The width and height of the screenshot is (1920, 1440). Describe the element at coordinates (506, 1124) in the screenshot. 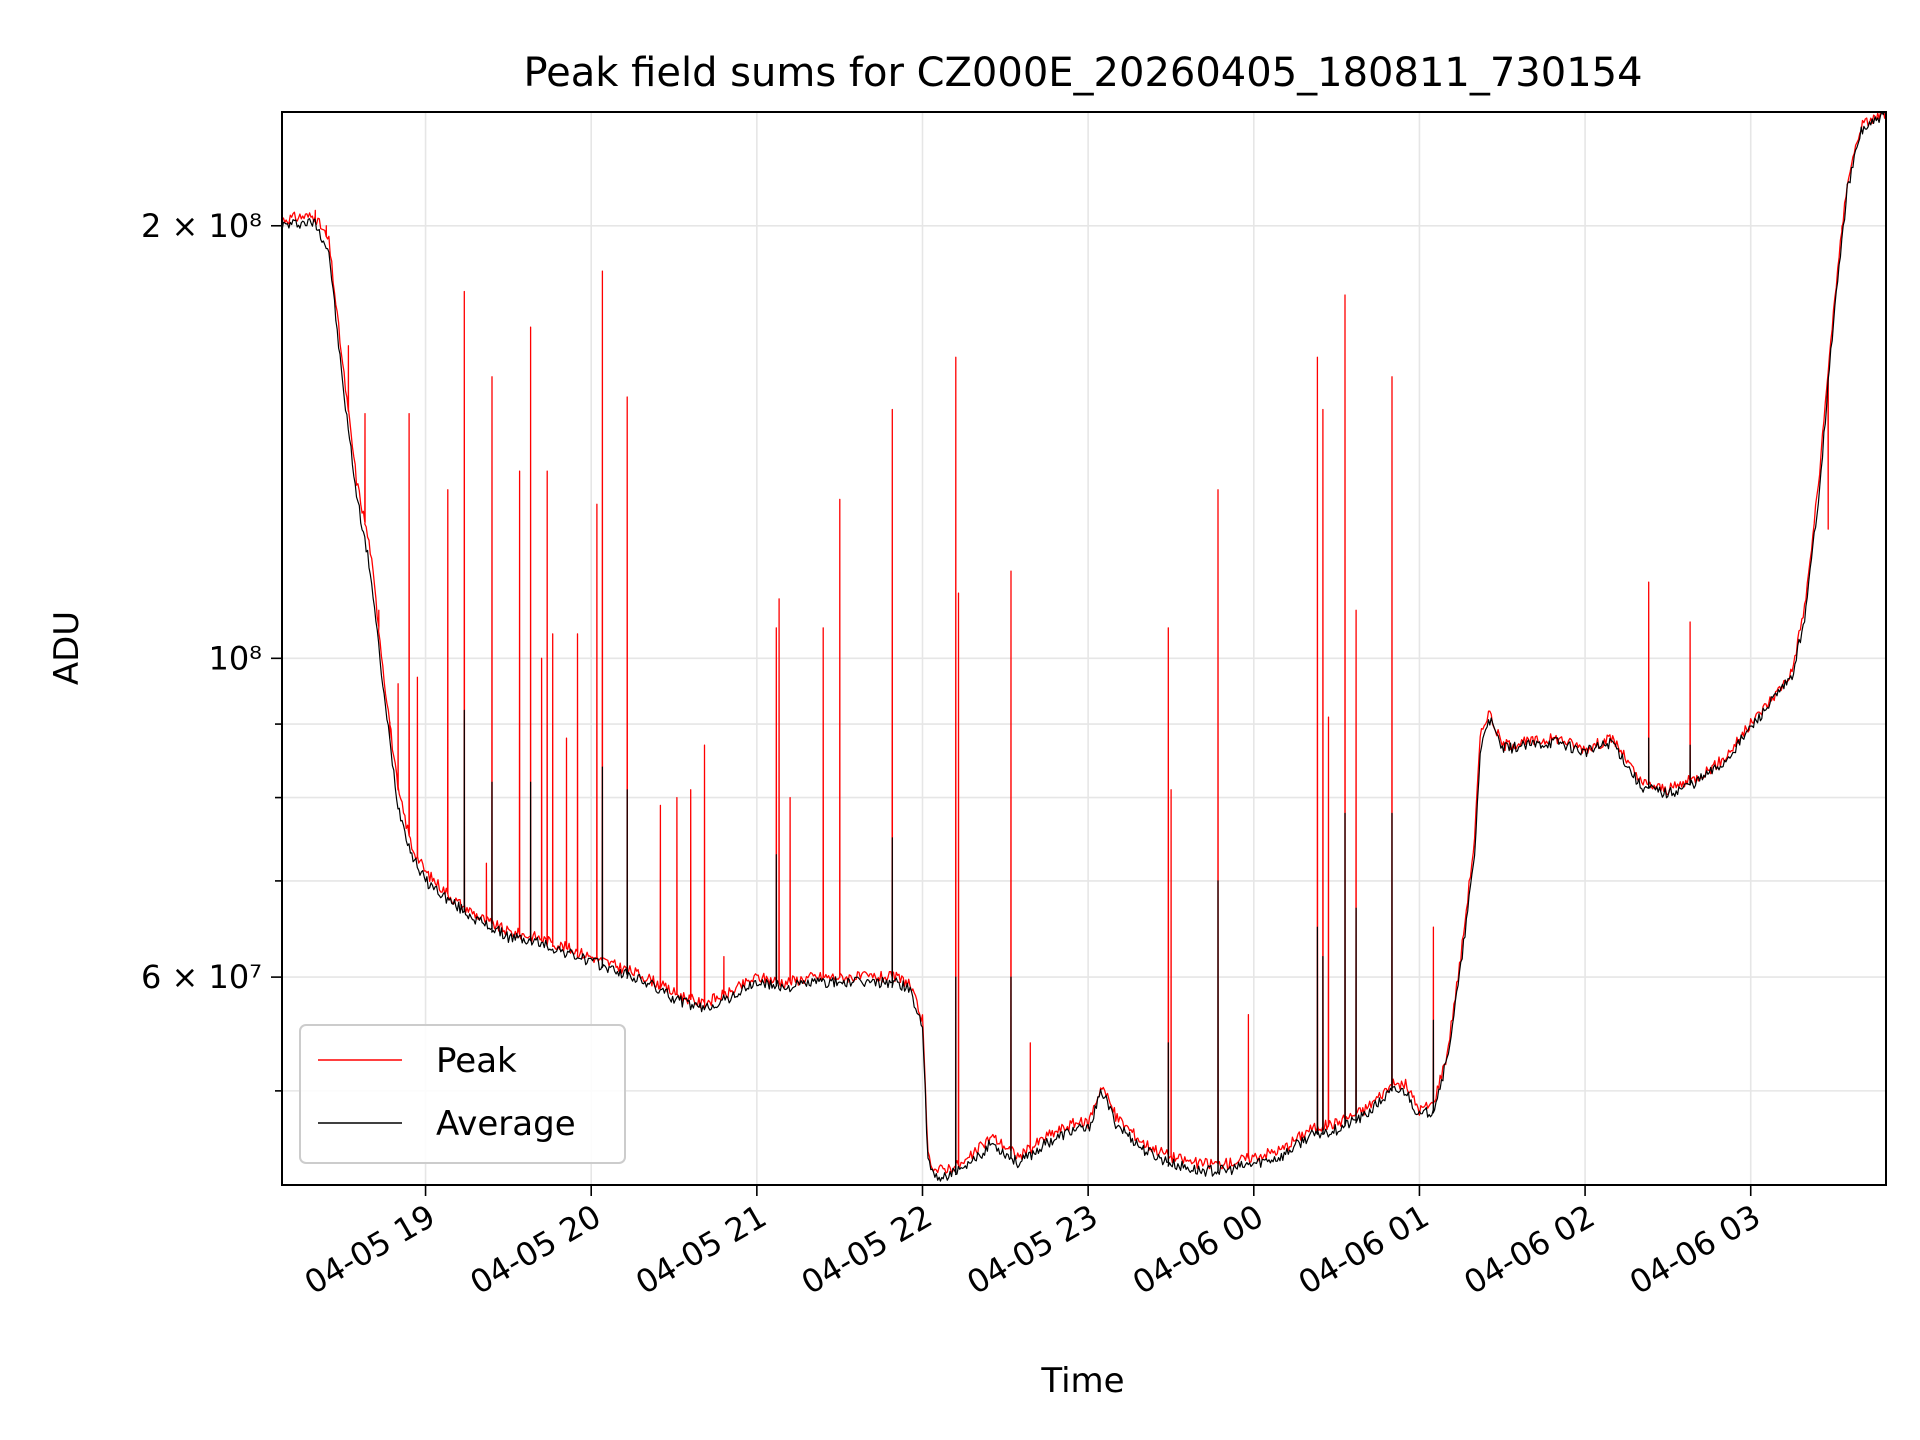

I see `legend-label-average: Average` at that location.